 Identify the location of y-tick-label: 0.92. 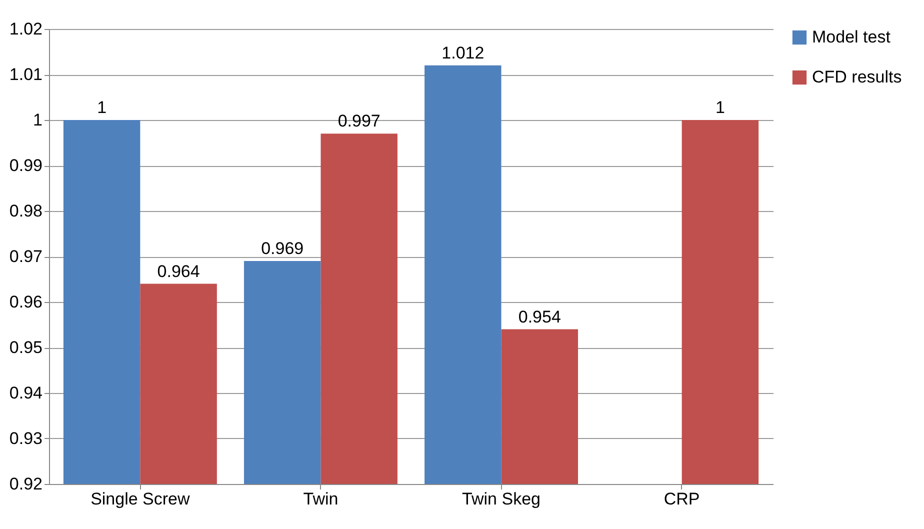
(25, 484).